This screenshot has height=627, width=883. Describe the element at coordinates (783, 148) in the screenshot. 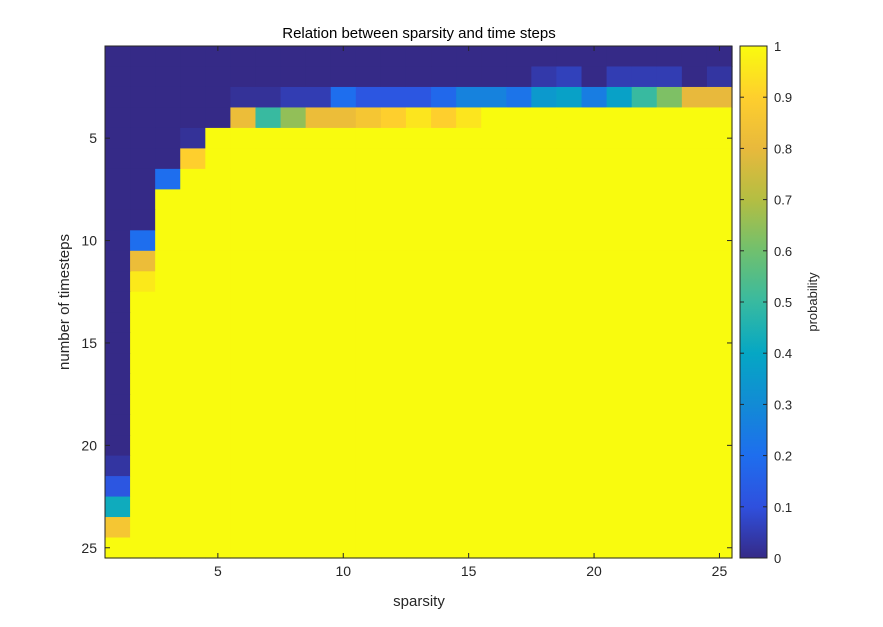

I see `colorbar-tick-label: 0.8` at that location.